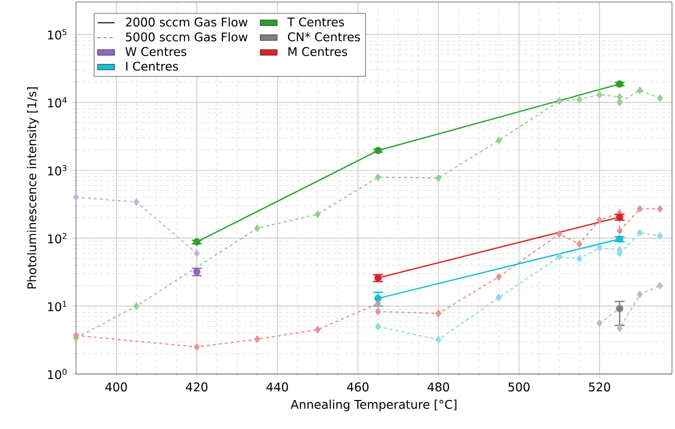 This screenshot has height=429, width=675. I want to click on x-tick-label: 420, so click(197, 387).